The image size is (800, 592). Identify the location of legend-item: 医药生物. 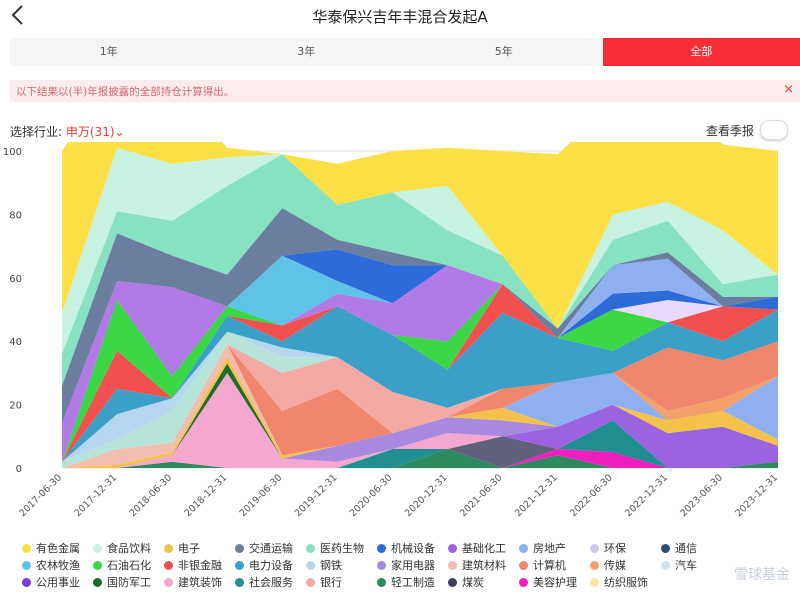
(335, 548).